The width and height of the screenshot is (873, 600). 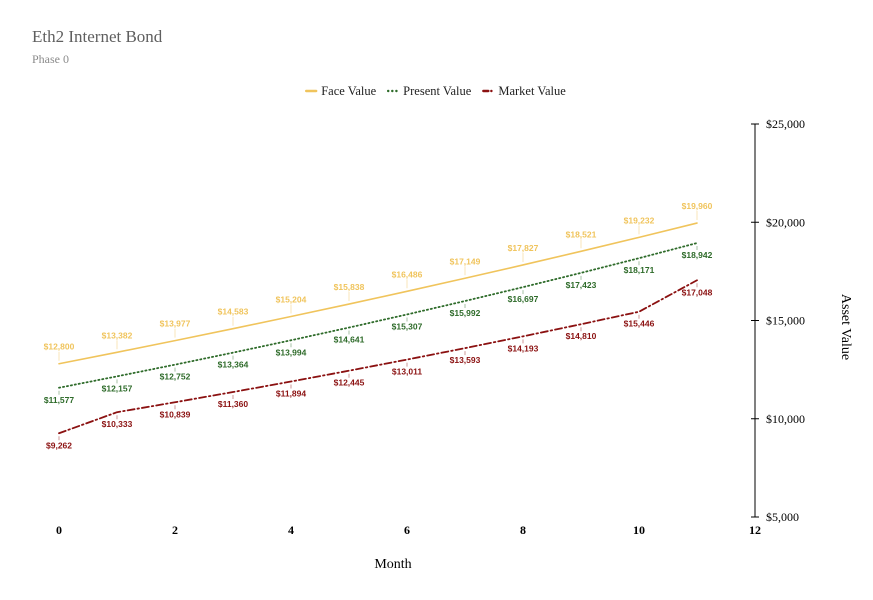 I want to click on x-tick-label: 6, so click(x=407, y=530).